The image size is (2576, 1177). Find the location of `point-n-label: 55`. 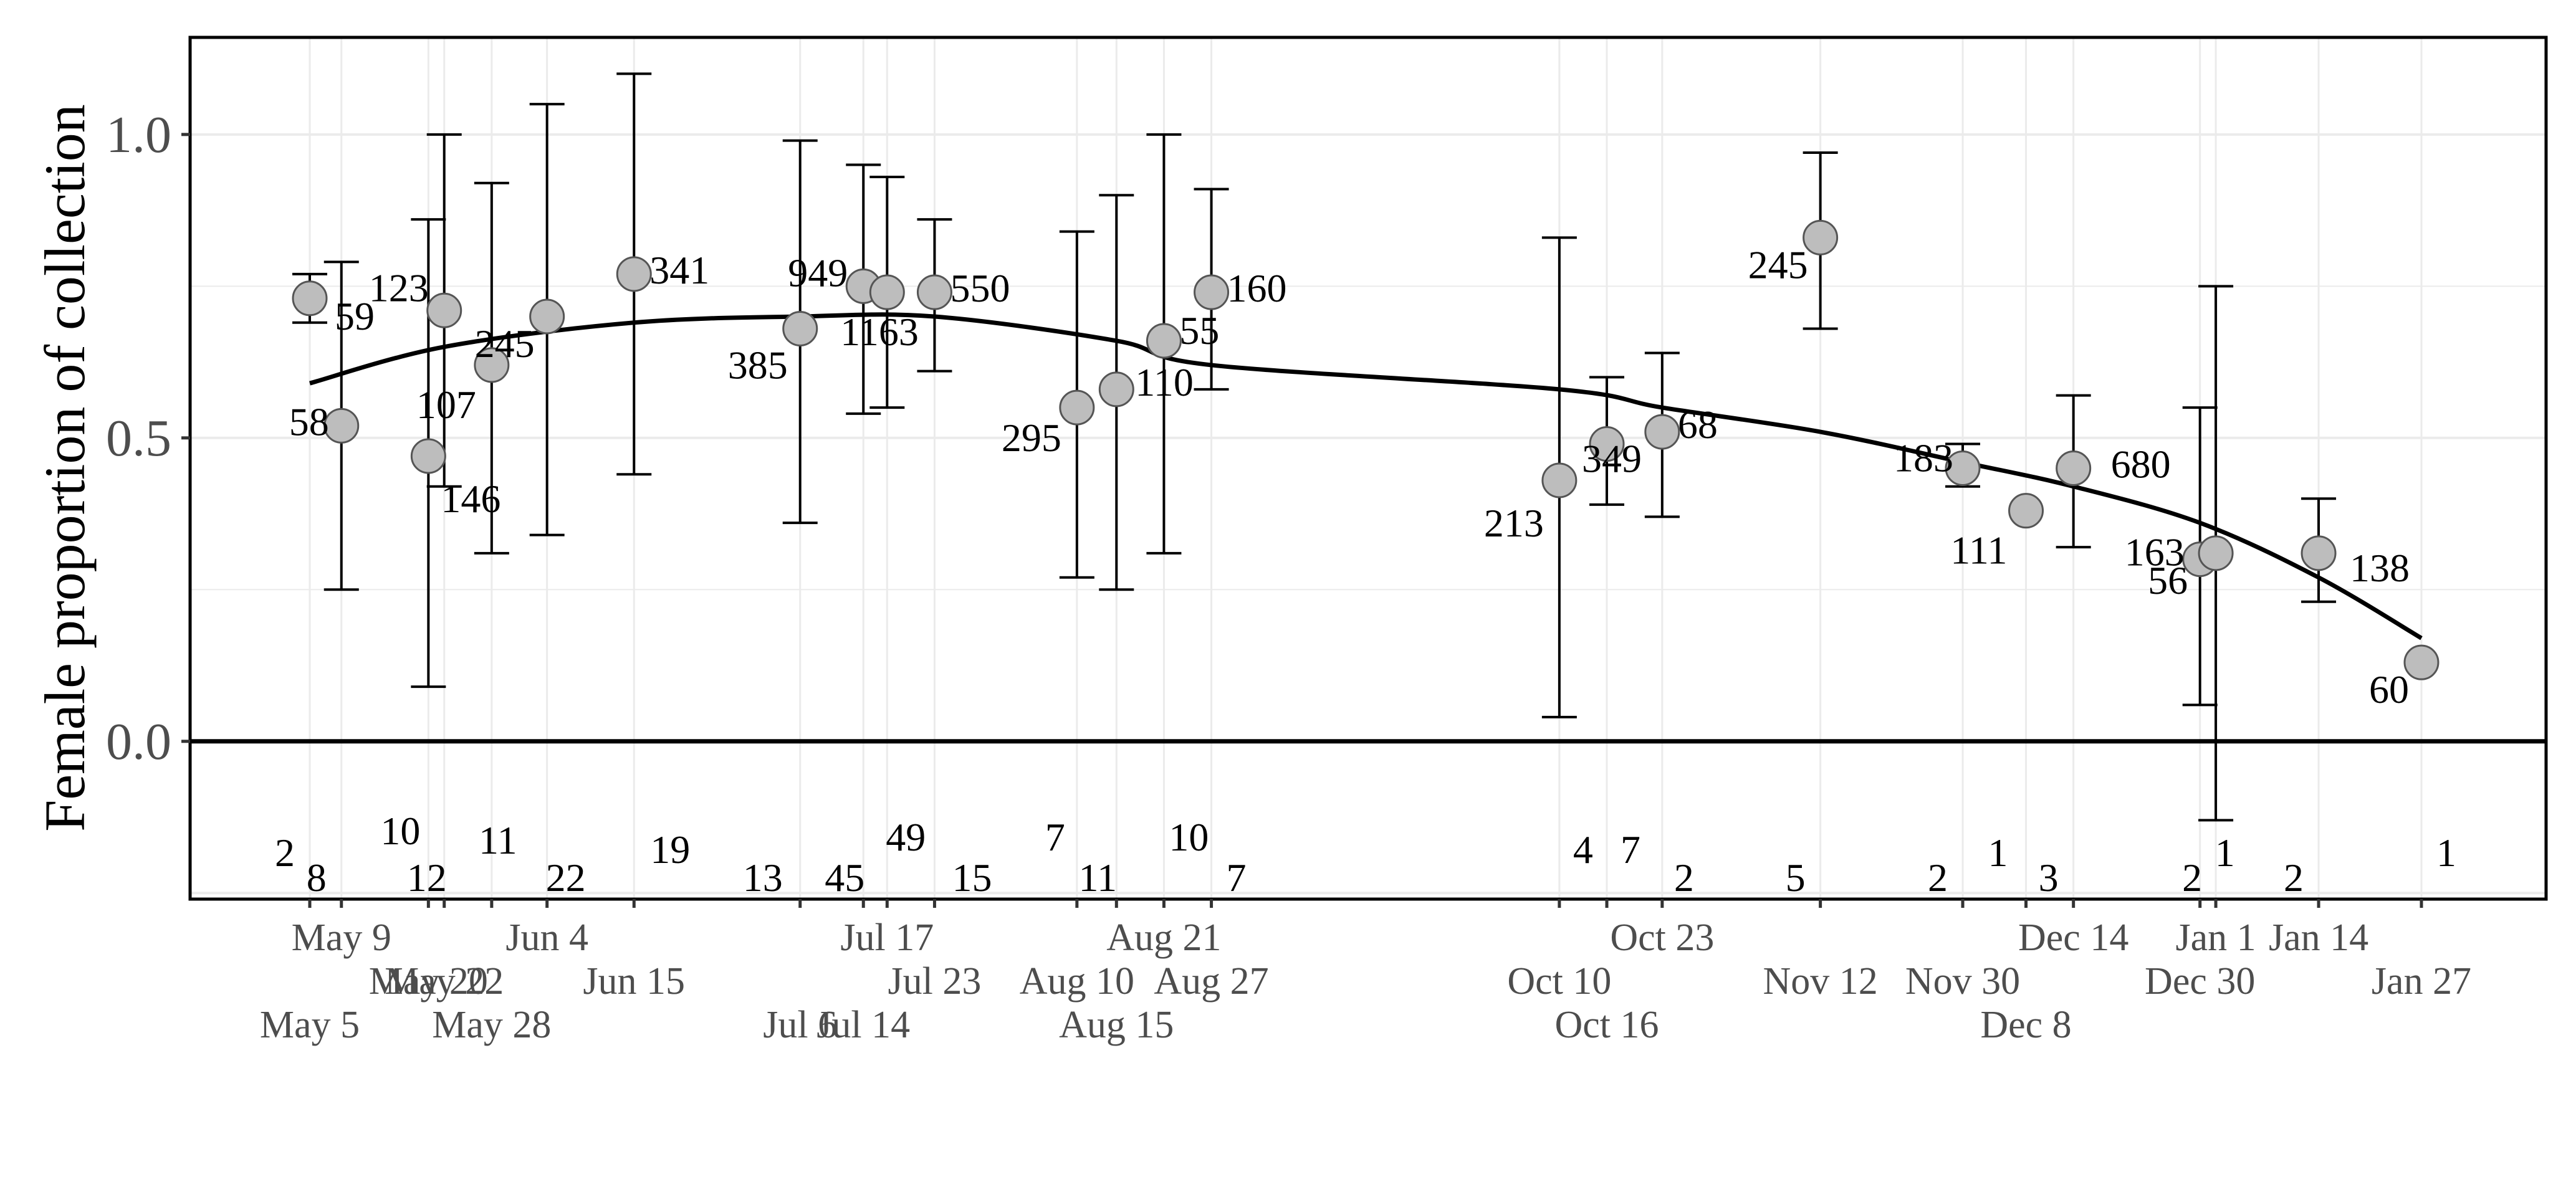

point-n-label: 55 is located at coordinates (1199, 330).